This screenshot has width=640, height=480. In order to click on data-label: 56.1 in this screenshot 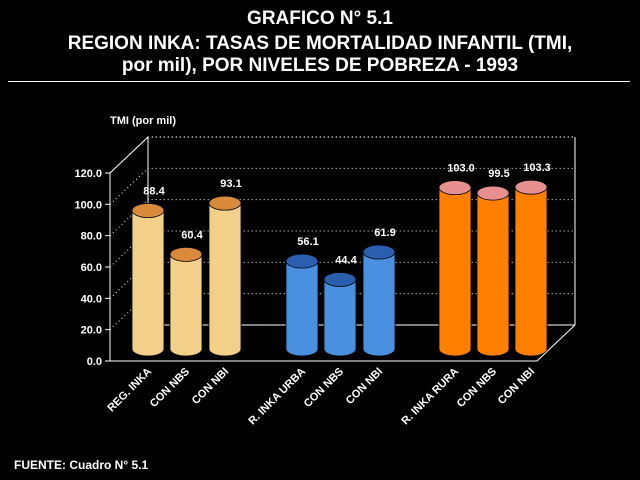, I will do `click(307, 242)`.